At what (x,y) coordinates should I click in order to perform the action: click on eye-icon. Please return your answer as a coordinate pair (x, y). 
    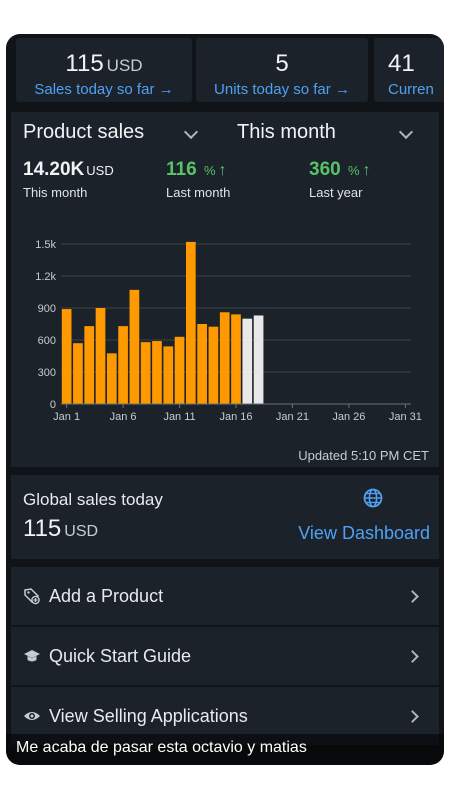
    Looking at the image, I should click on (32, 716).